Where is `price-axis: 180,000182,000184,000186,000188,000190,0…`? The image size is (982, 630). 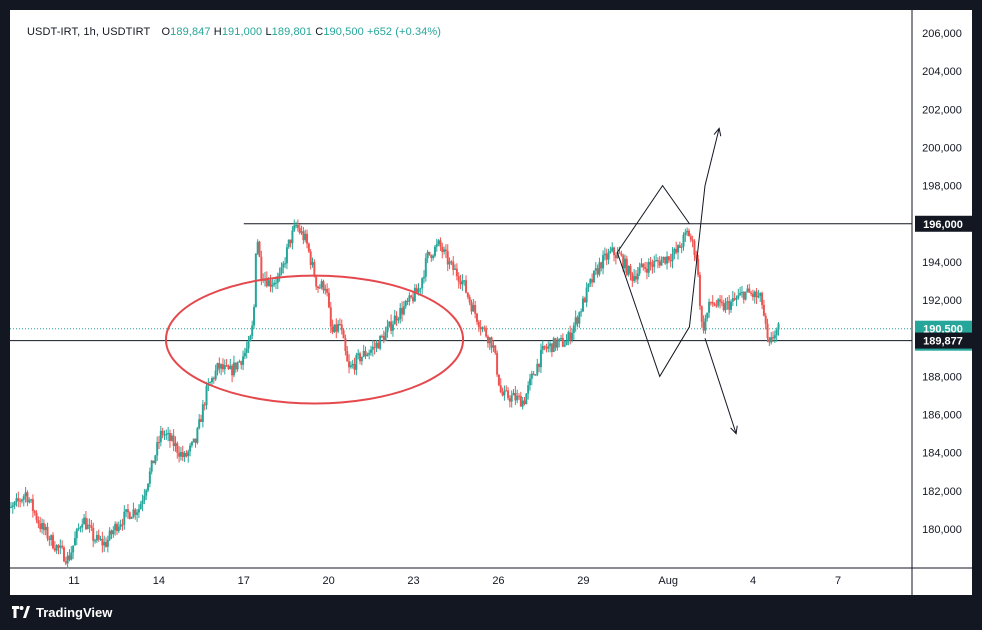
price-axis: 180,000182,000184,000186,000188,000190,0… is located at coordinates (942, 282).